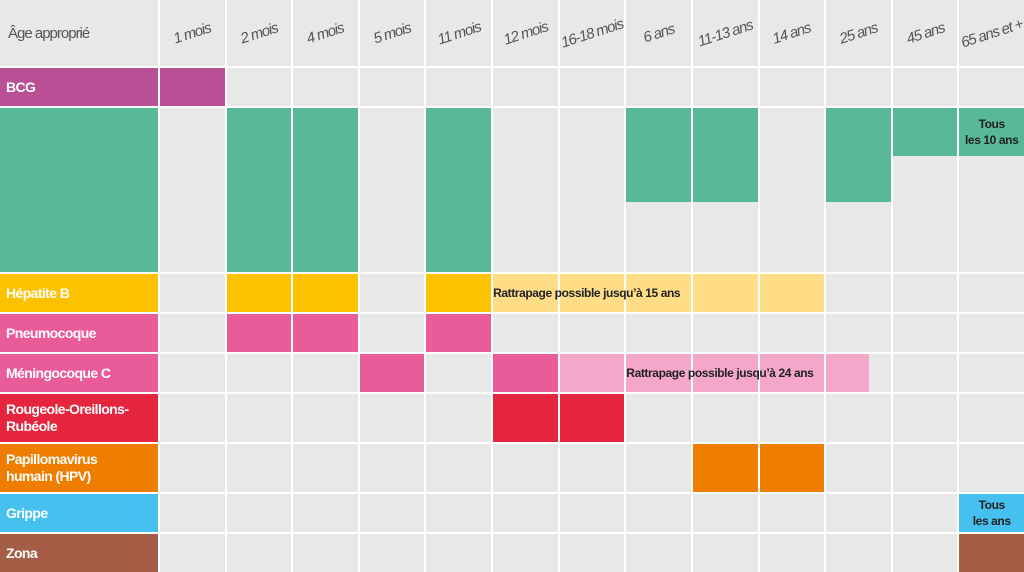 The image size is (1024, 572). I want to click on header-corner-text: Âge approprié, so click(49, 33).